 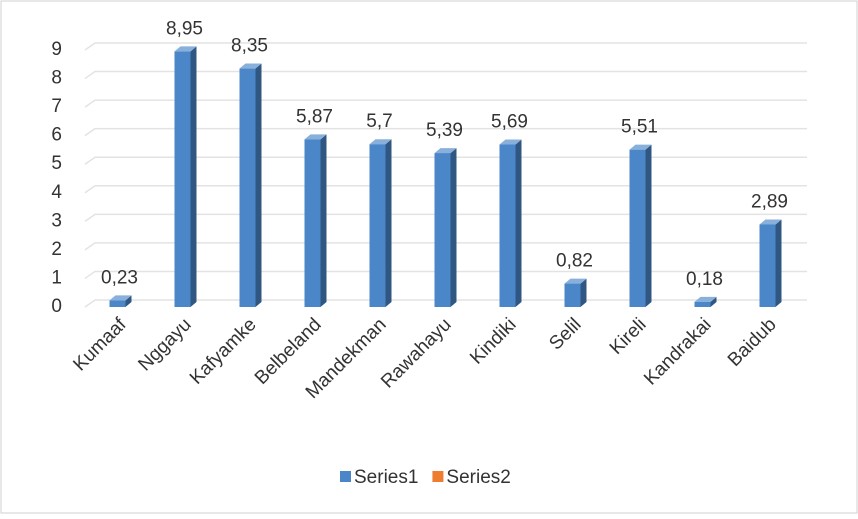 I want to click on legend-label: Series1, so click(x=386, y=477).